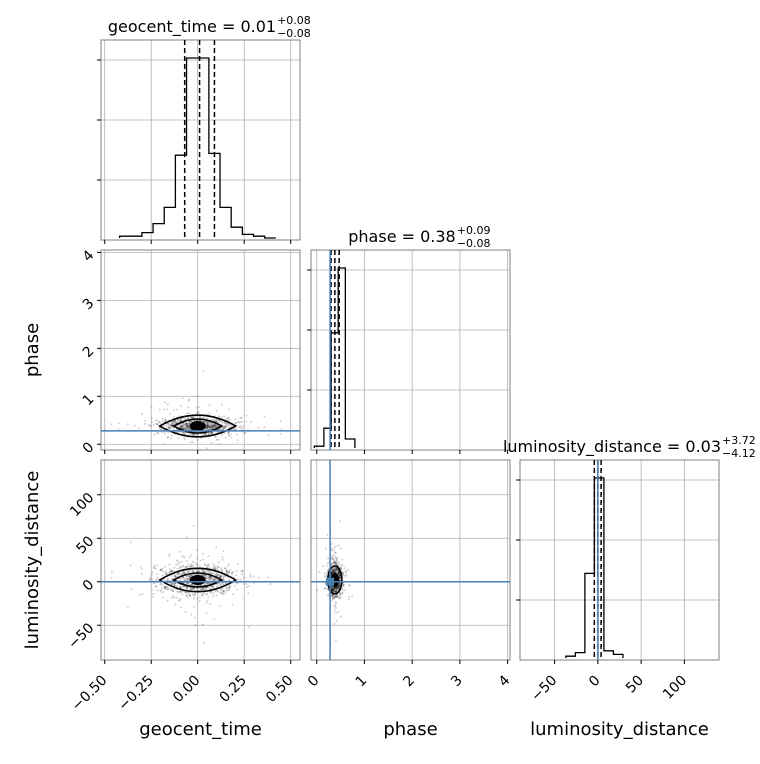 Image resolution: width=760 pixels, height=764 pixels. I want to click on x-tick-label: 50, so click(635, 685).